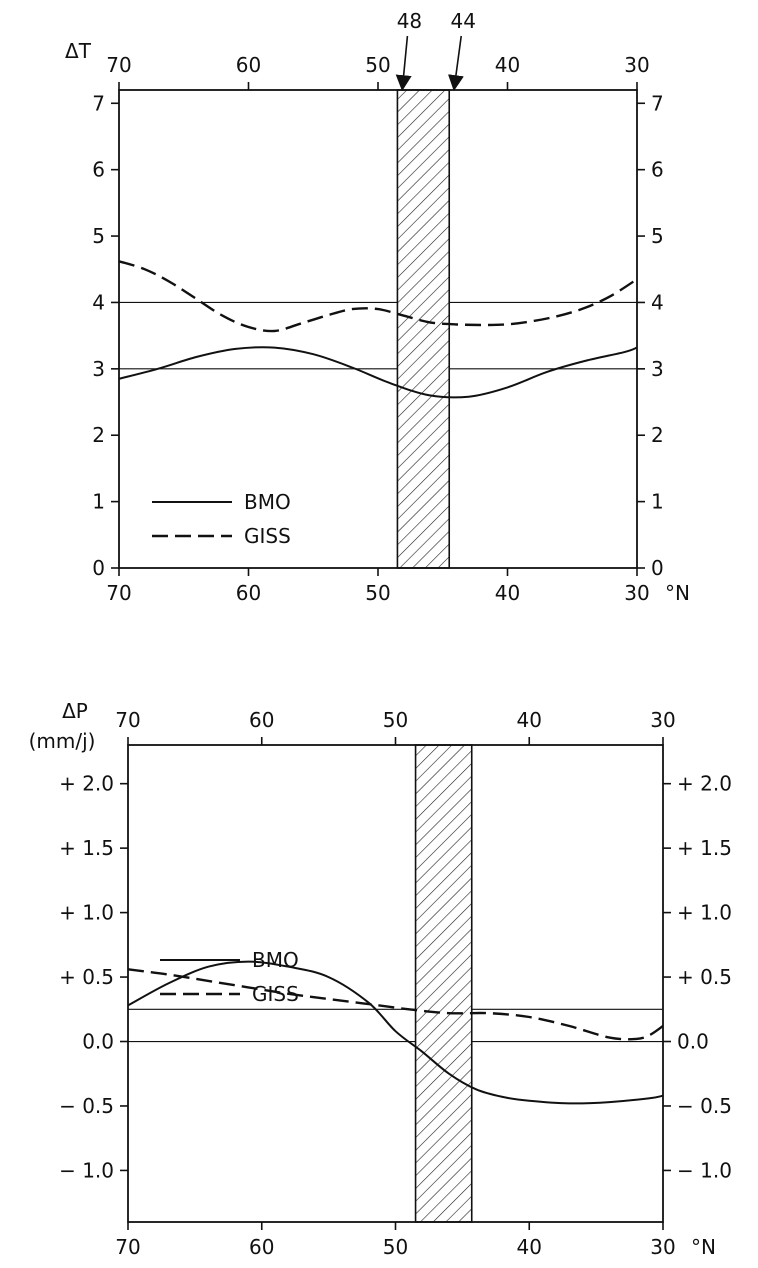  Describe the element at coordinates (657, 502) in the screenshot. I see `y-tick-label-right: 1` at that location.